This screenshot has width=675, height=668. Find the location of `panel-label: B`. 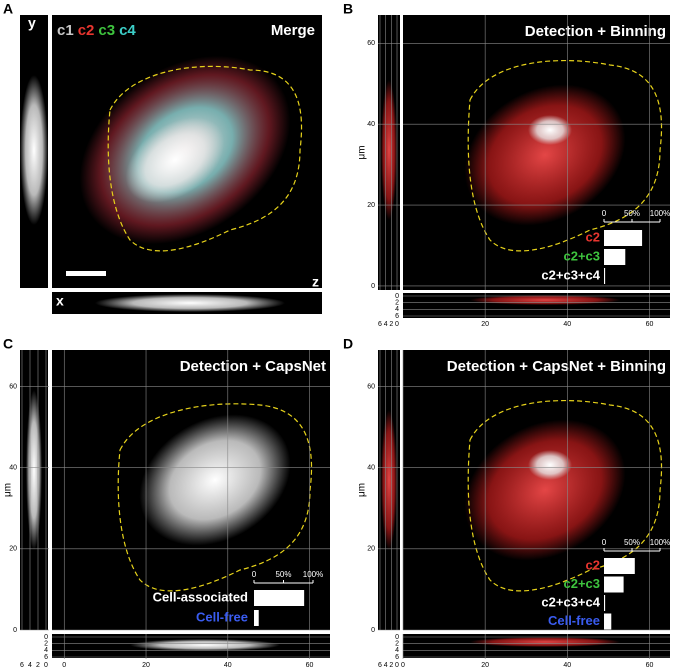

panel-label: B is located at coordinates (348, 9).